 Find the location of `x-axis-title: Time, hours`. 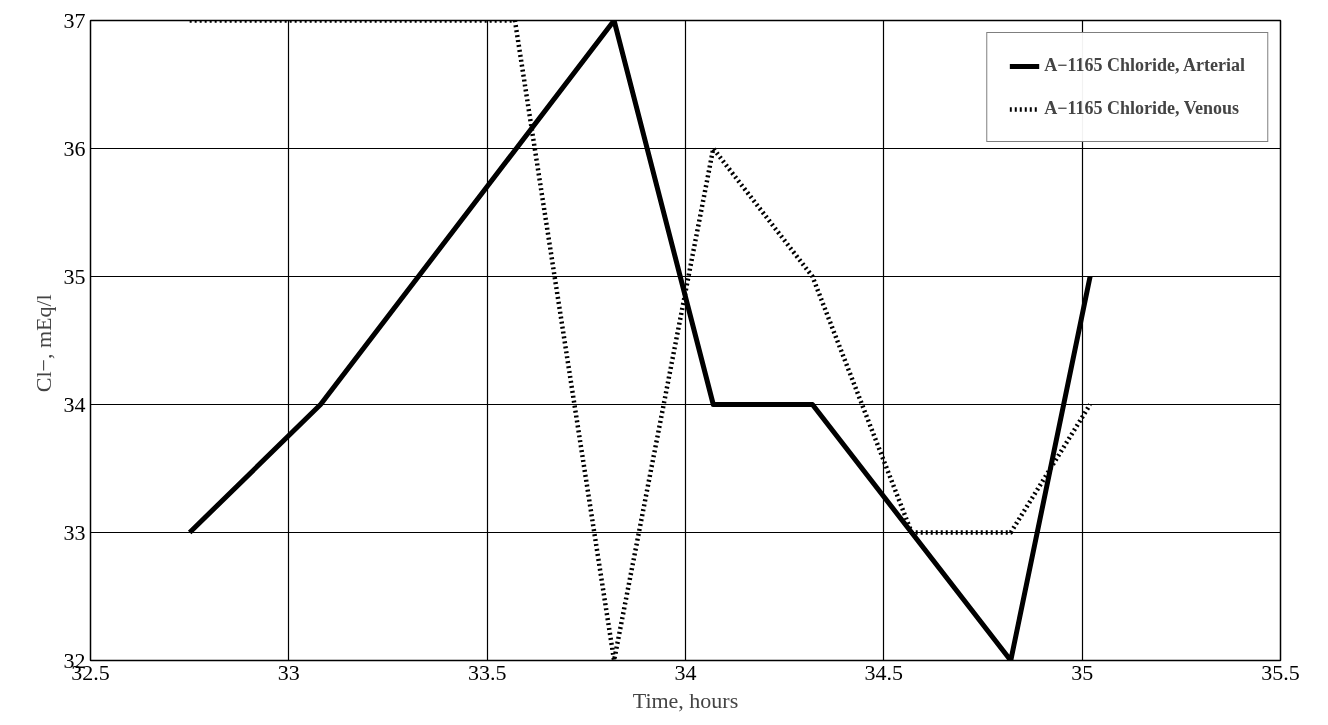

x-axis-title: Time, hours is located at coordinates (685, 700).